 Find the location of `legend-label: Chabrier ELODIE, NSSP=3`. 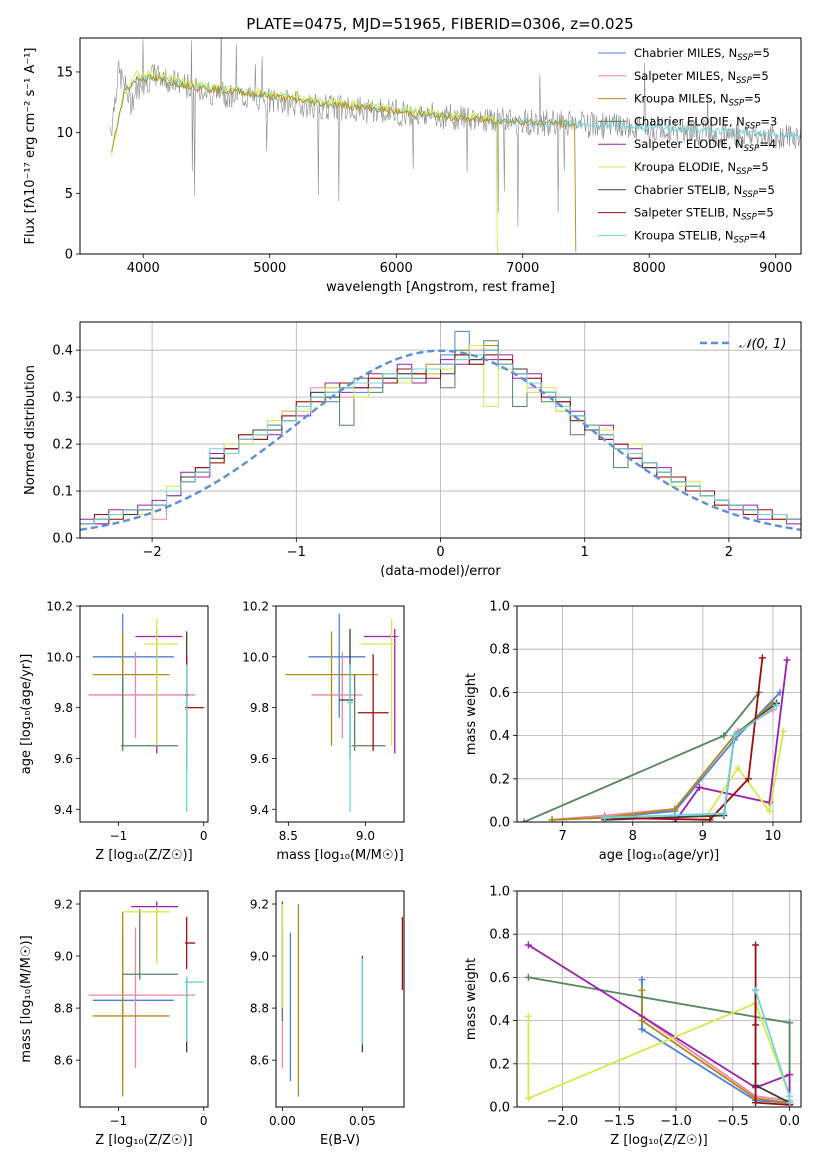

legend-label: Chabrier ELODIE, NSSP=3 is located at coordinates (705, 122).